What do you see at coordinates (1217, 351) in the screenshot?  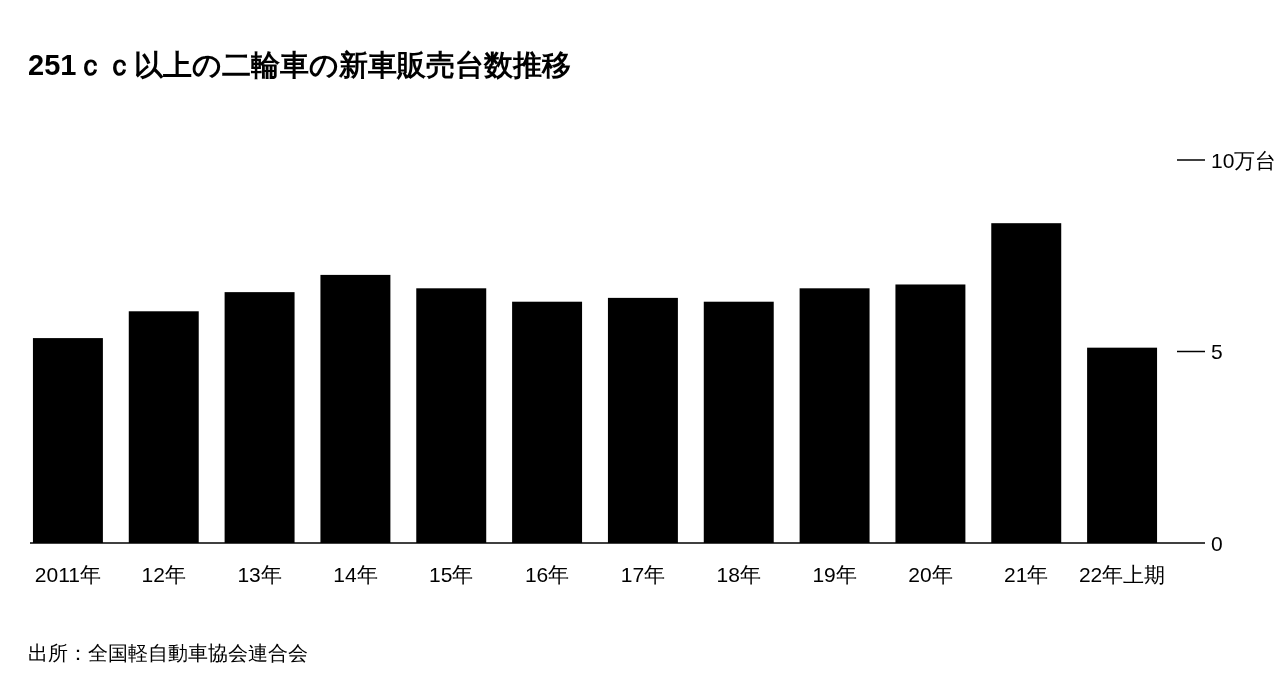 I see `y-tick-label: 5` at bounding box center [1217, 351].